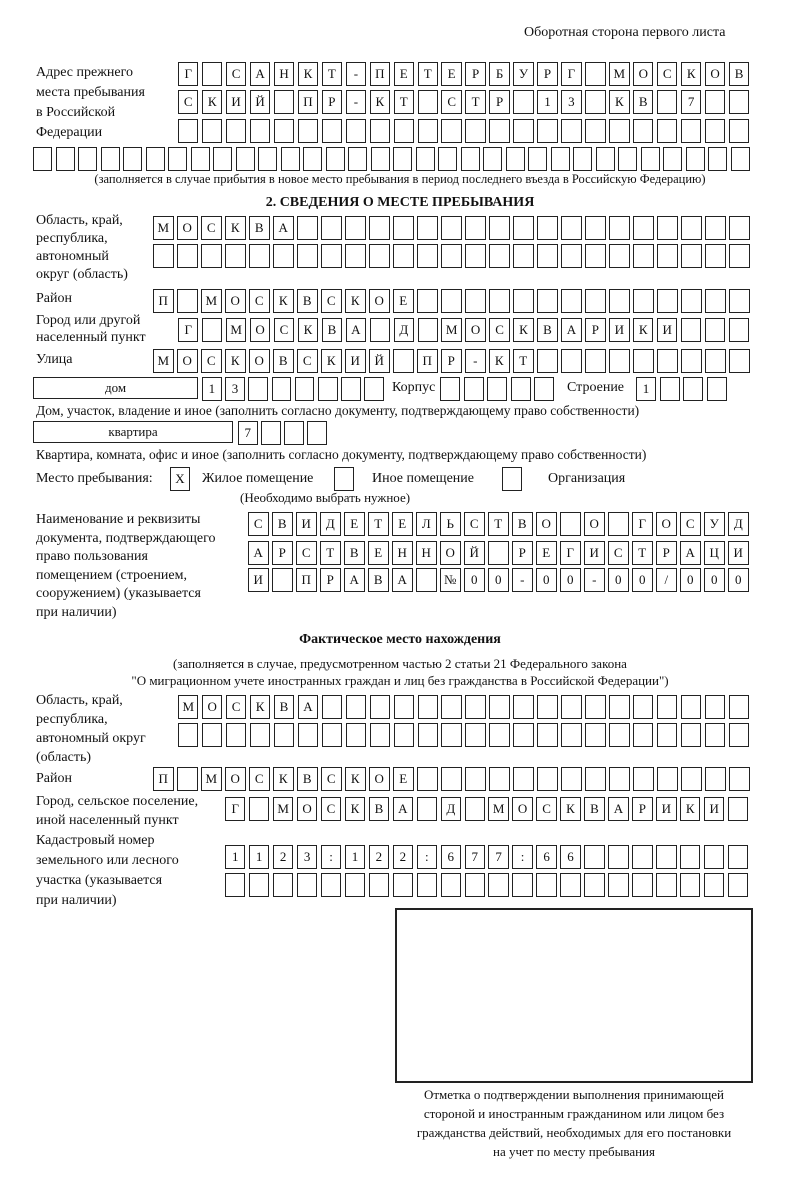 The image size is (800, 1180). What do you see at coordinates (426, 524) in the screenshot?
I see `char-cell: Л` at bounding box center [426, 524].